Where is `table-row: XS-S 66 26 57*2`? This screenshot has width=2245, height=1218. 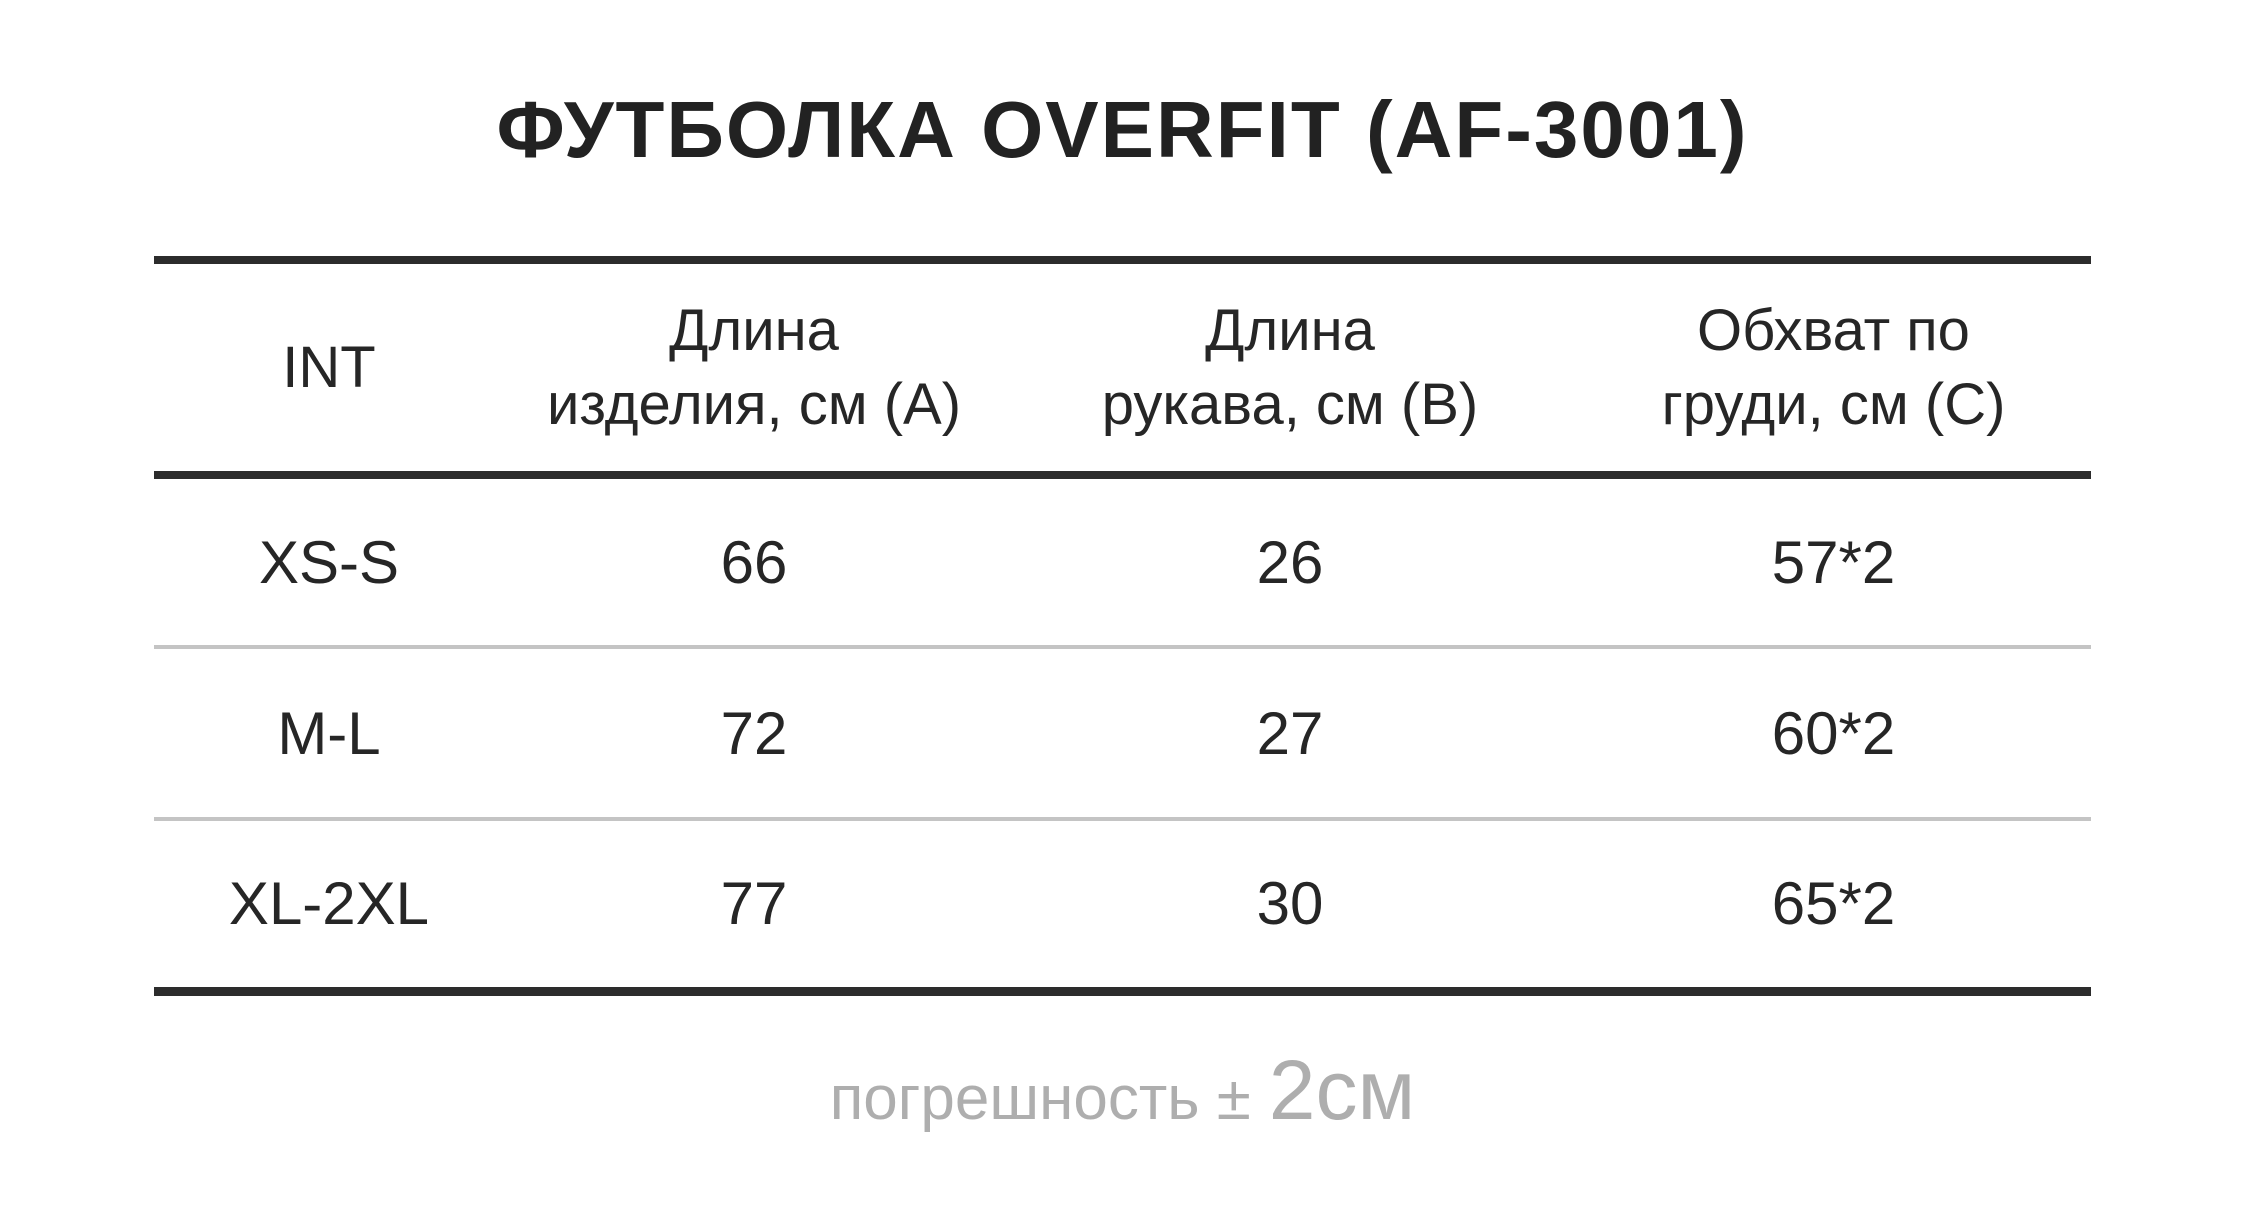
table-row: XS-S 66 26 57*2 is located at coordinates (1122, 561).